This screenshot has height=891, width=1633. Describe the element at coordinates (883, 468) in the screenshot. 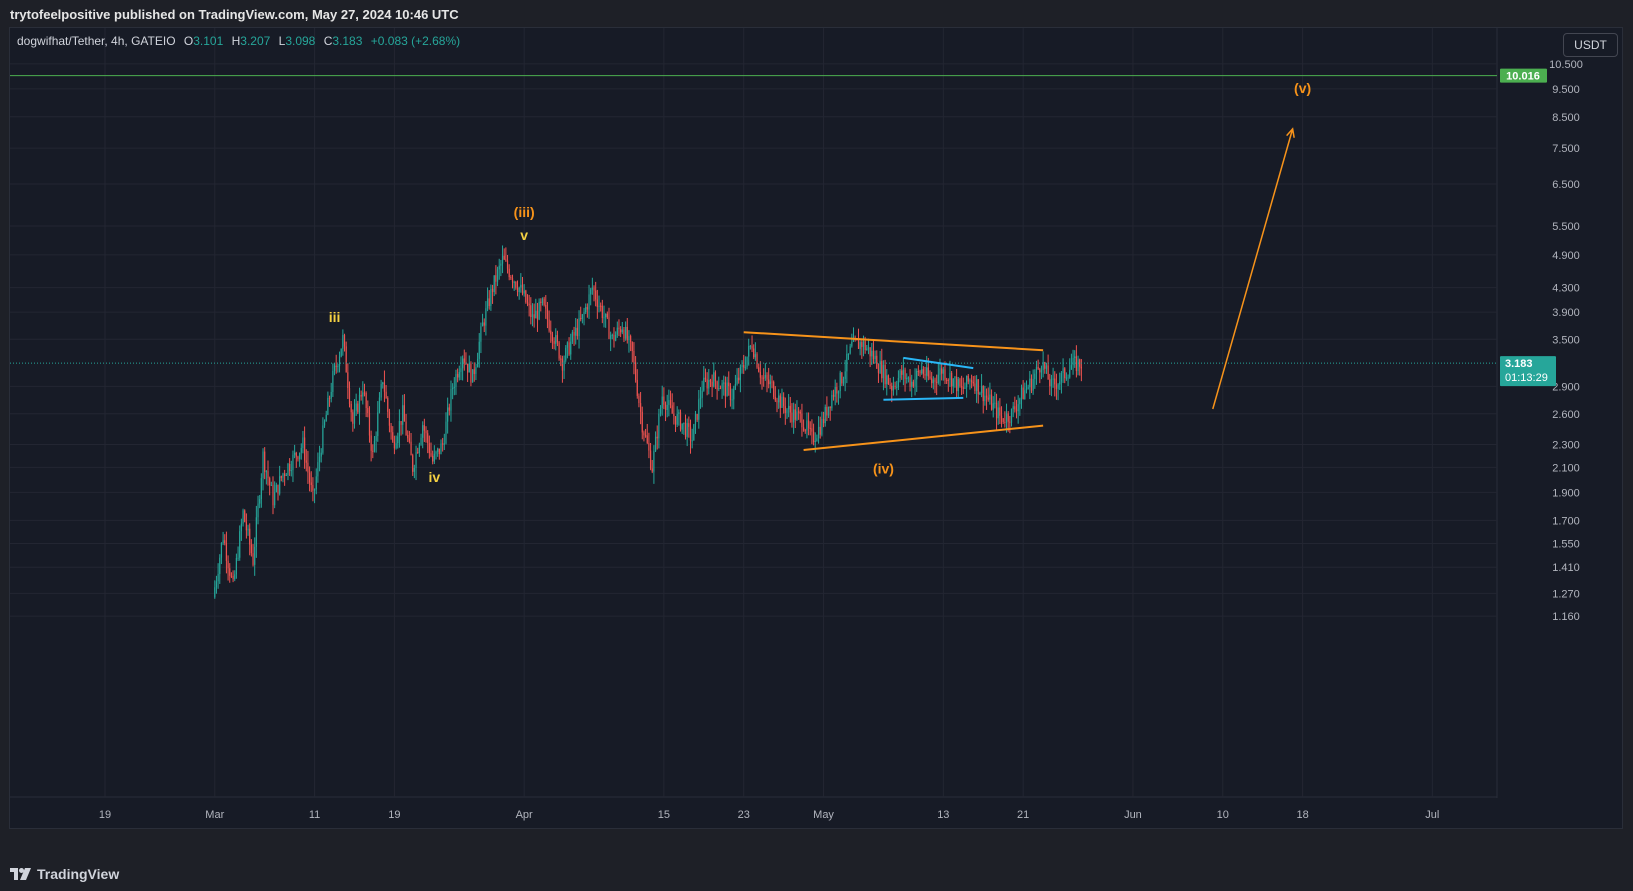

I see `wave-label: (iv)` at that location.